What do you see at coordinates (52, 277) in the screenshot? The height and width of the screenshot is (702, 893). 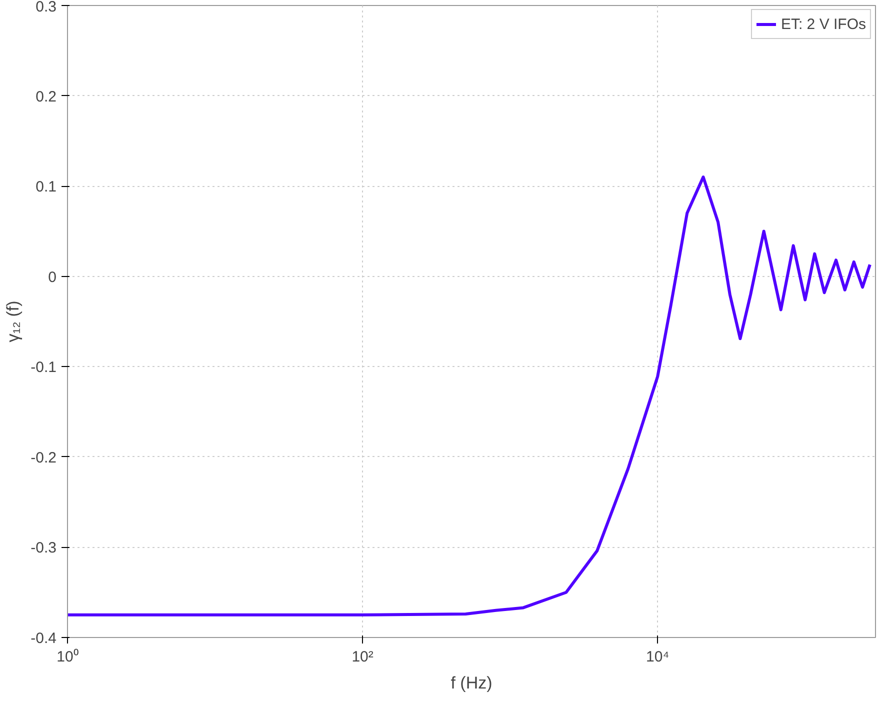 I see `y-tick-label: 0` at bounding box center [52, 277].